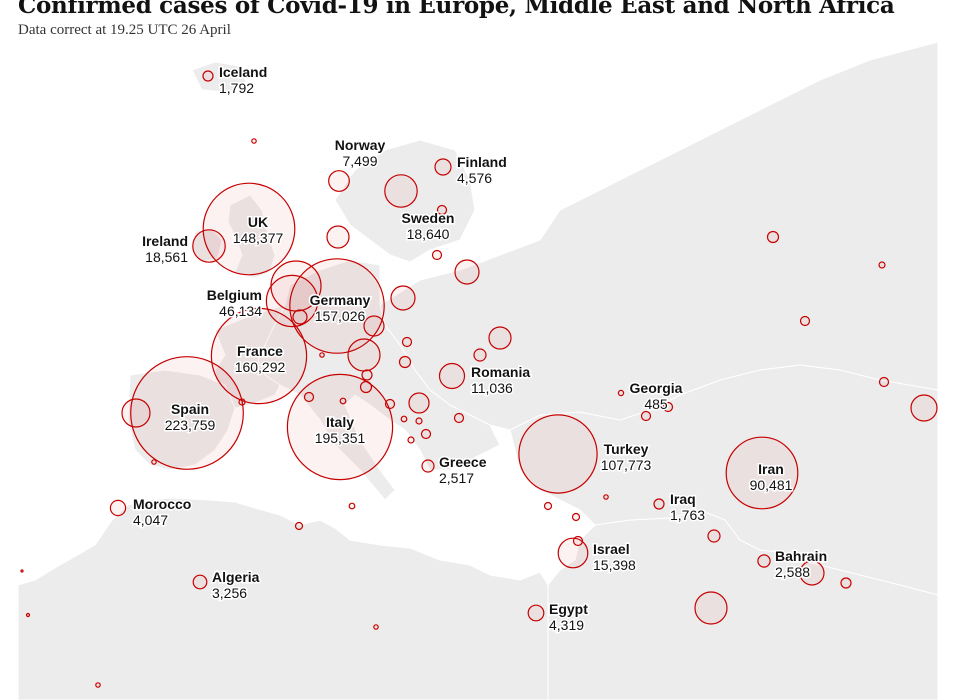 The image size is (955, 700). I want to click on land-europe-central, so click(379, 380).